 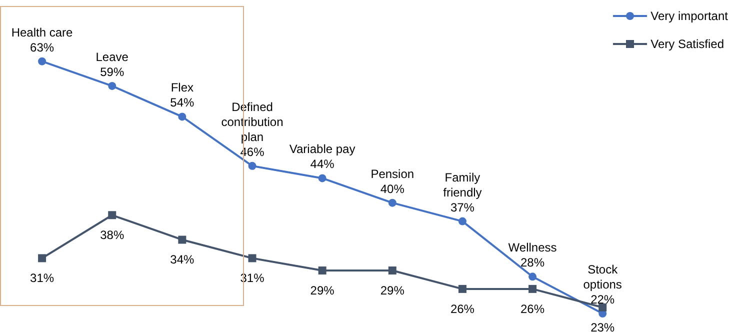 What do you see at coordinates (112, 235) in the screenshot?
I see `data-label: 38%` at bounding box center [112, 235].